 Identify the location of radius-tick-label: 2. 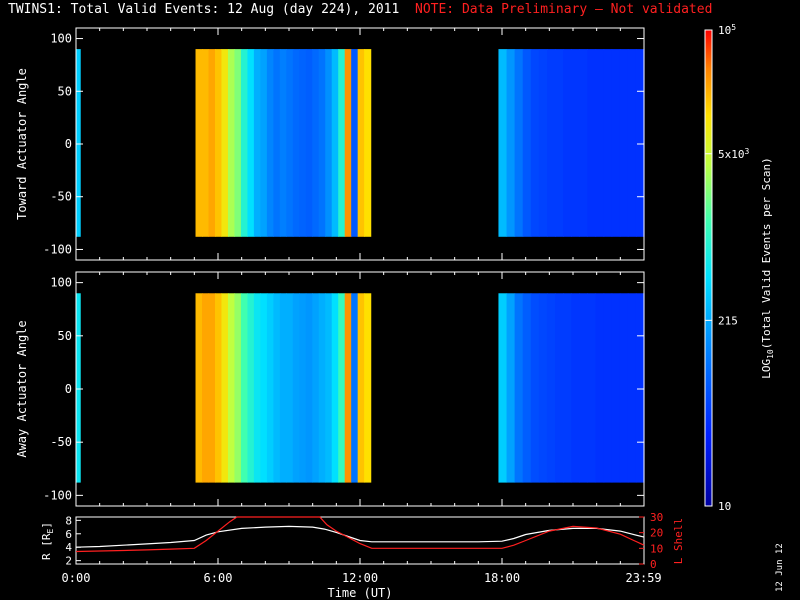
(68, 561).